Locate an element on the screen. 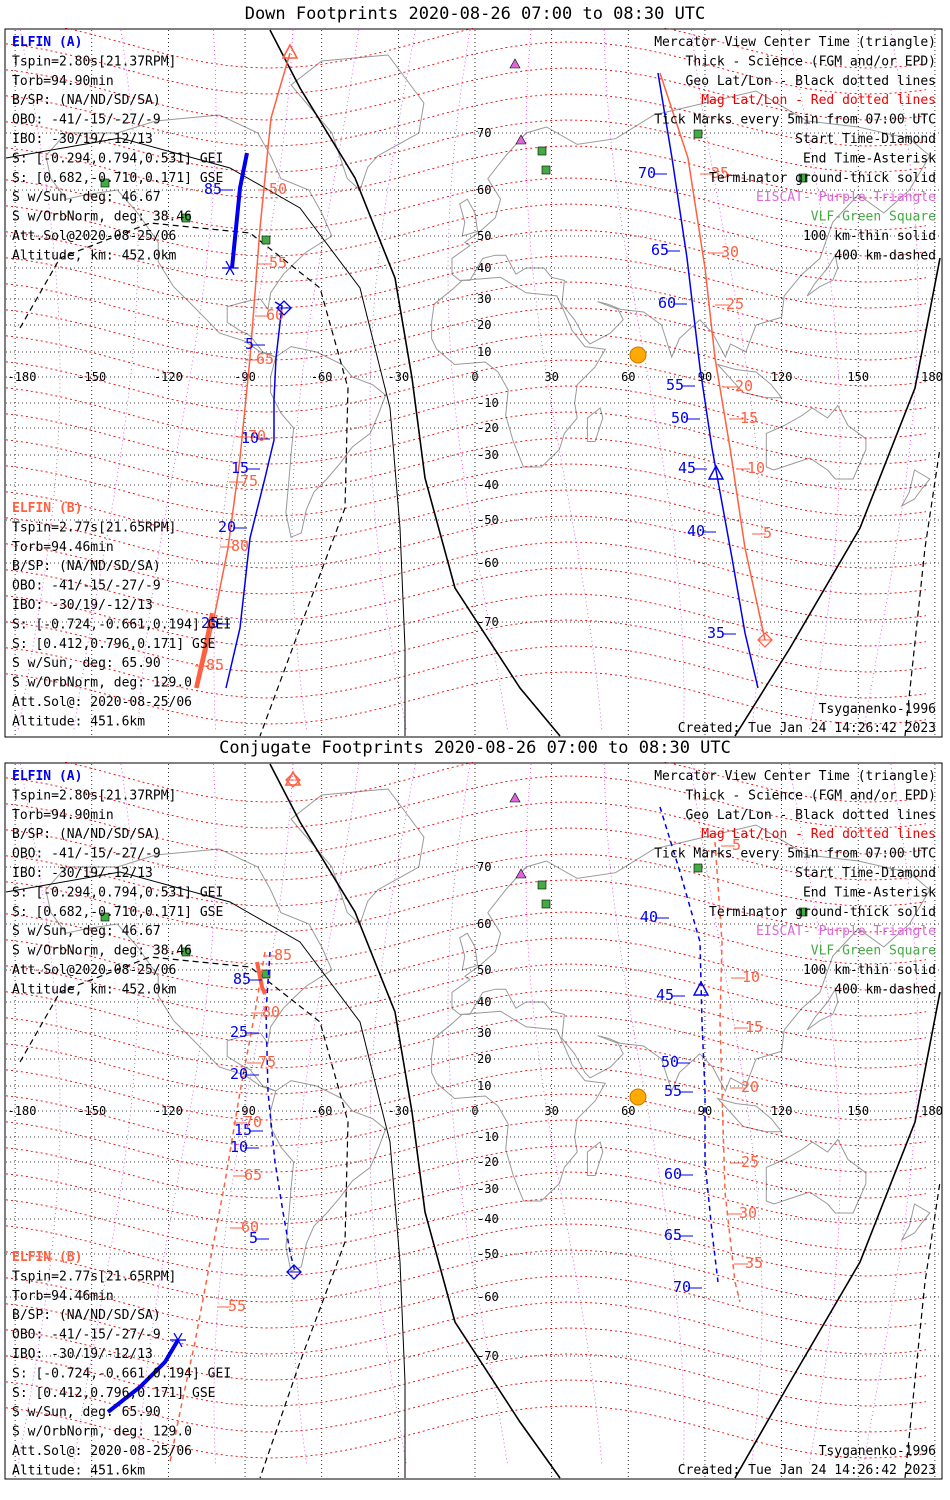  conj-lon-label: 30 is located at coordinates (551, 1111).